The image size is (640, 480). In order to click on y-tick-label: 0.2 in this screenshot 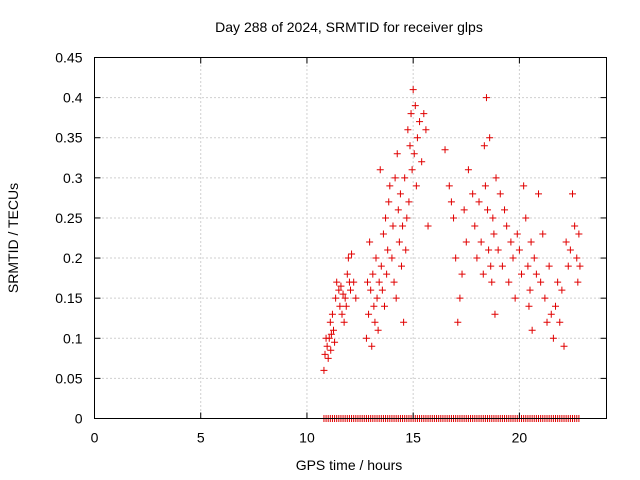, I will do `click(73, 258)`.